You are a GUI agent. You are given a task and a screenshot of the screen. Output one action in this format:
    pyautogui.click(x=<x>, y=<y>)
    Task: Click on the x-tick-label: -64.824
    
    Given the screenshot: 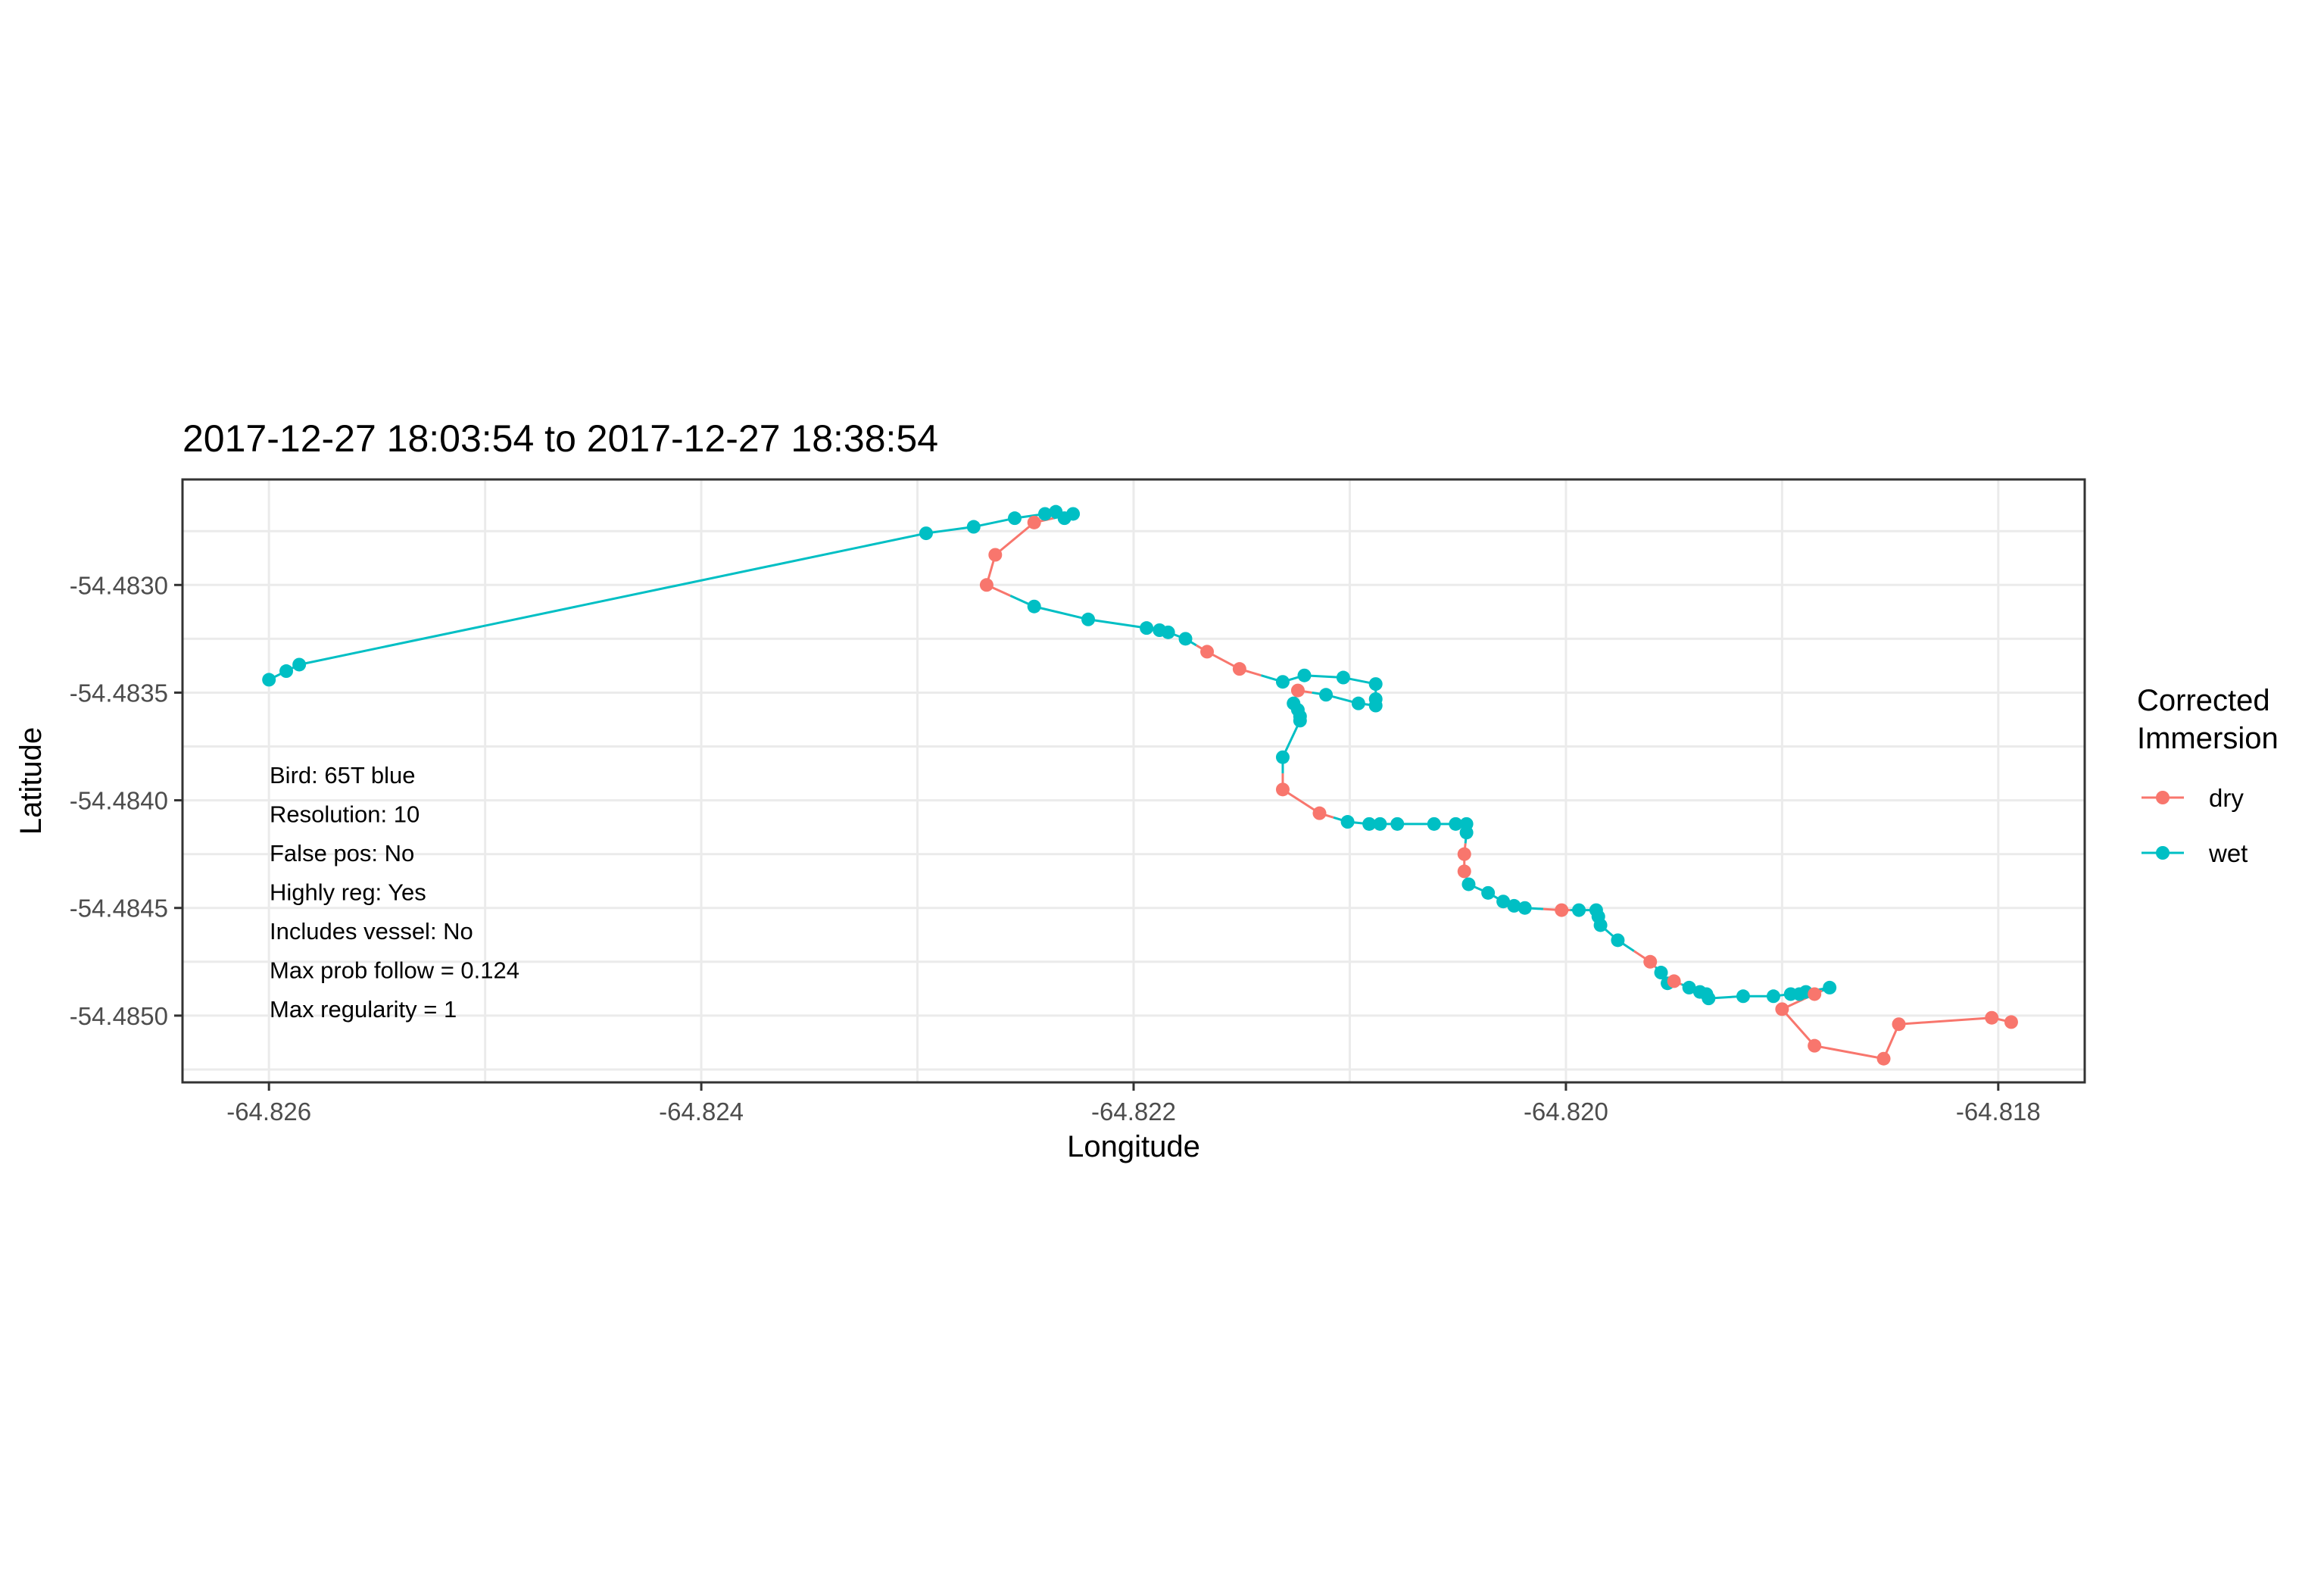 What is the action you would take?
    pyautogui.click(x=701, y=1112)
    